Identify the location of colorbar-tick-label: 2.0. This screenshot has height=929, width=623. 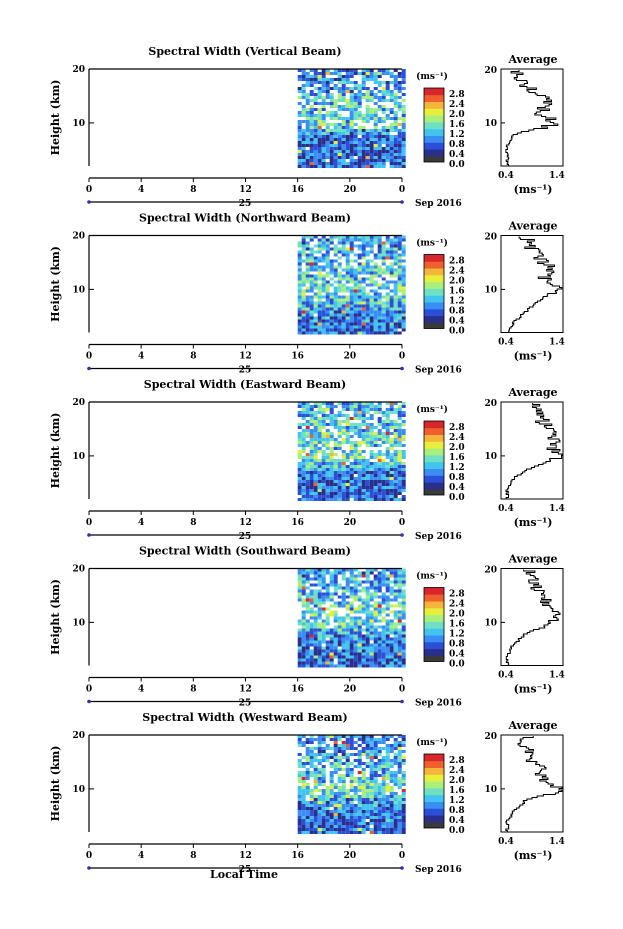
(457, 282).